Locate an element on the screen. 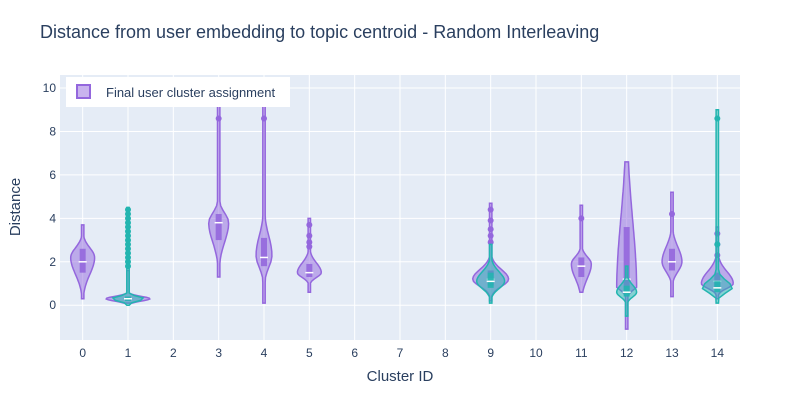 This screenshot has height=405, width=800. y-axis-ticks: 0 2 4 6 8 10 is located at coordinates (50, 196).